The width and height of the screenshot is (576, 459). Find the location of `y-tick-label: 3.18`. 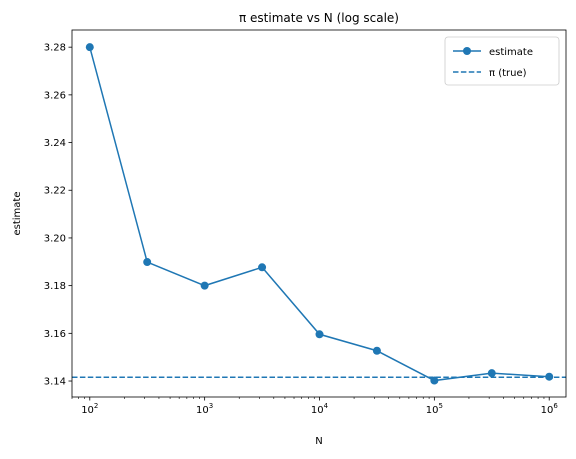

y-tick-label: 3.18 is located at coordinates (55, 286).